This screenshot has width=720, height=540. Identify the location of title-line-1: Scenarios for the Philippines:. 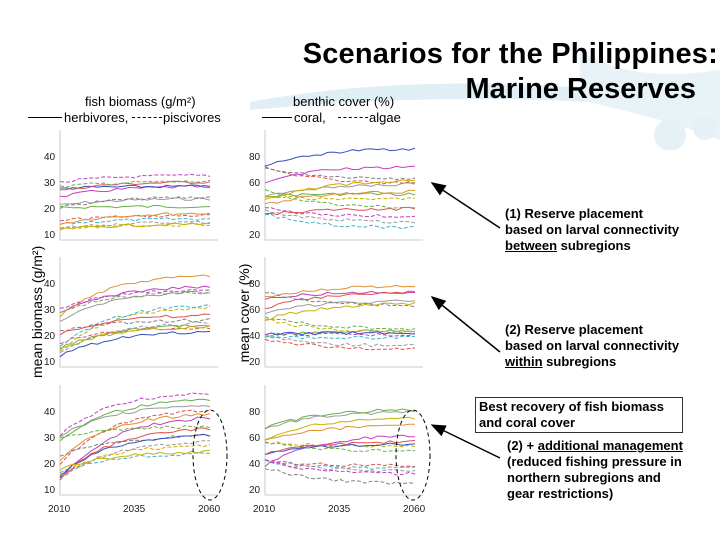
(510, 54).